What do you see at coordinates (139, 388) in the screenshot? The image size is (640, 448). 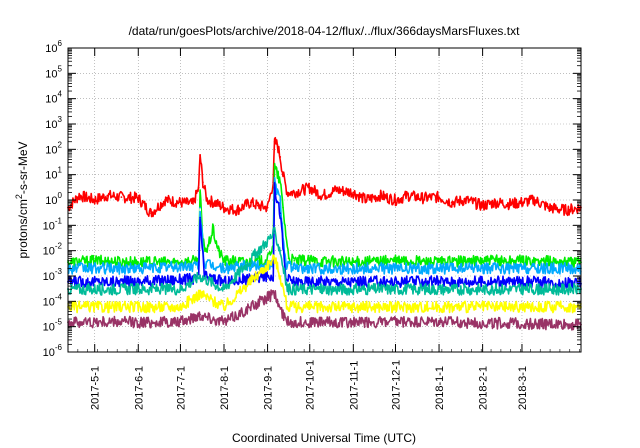 I see `x-tick-label: 2017-6-1` at bounding box center [139, 388].